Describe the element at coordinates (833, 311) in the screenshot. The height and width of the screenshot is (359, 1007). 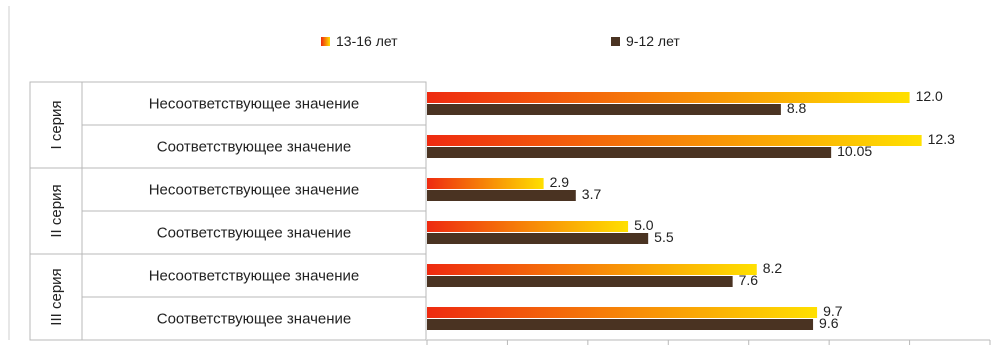
I see `data-label: 9.7` at that location.